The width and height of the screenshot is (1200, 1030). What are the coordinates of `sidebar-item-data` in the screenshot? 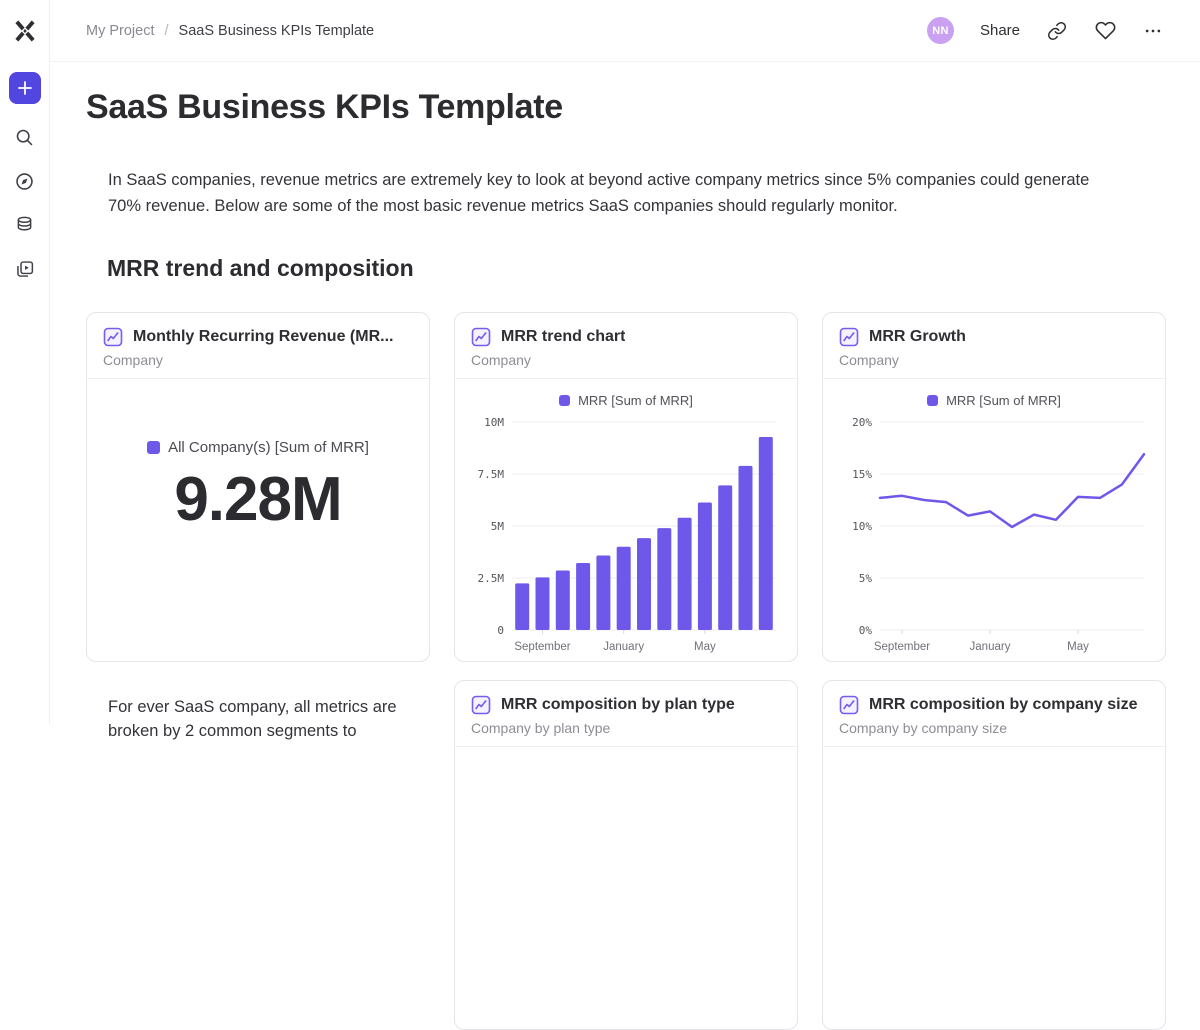 It's located at (25, 225).